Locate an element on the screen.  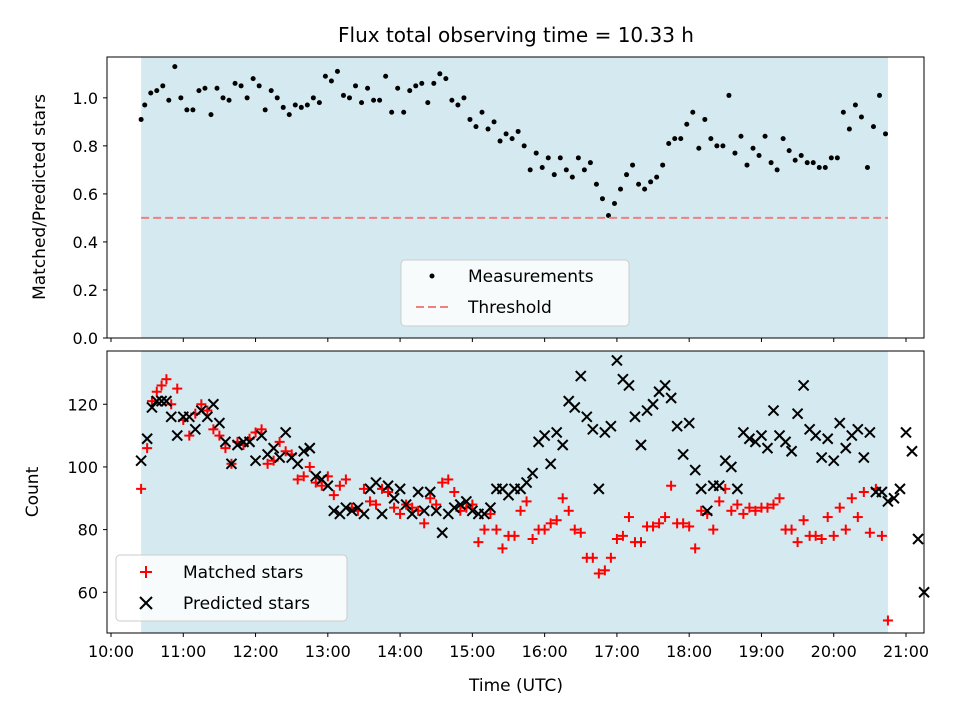
chart-title: Flux total observing time = 10.33 h is located at coordinates (516, 35).